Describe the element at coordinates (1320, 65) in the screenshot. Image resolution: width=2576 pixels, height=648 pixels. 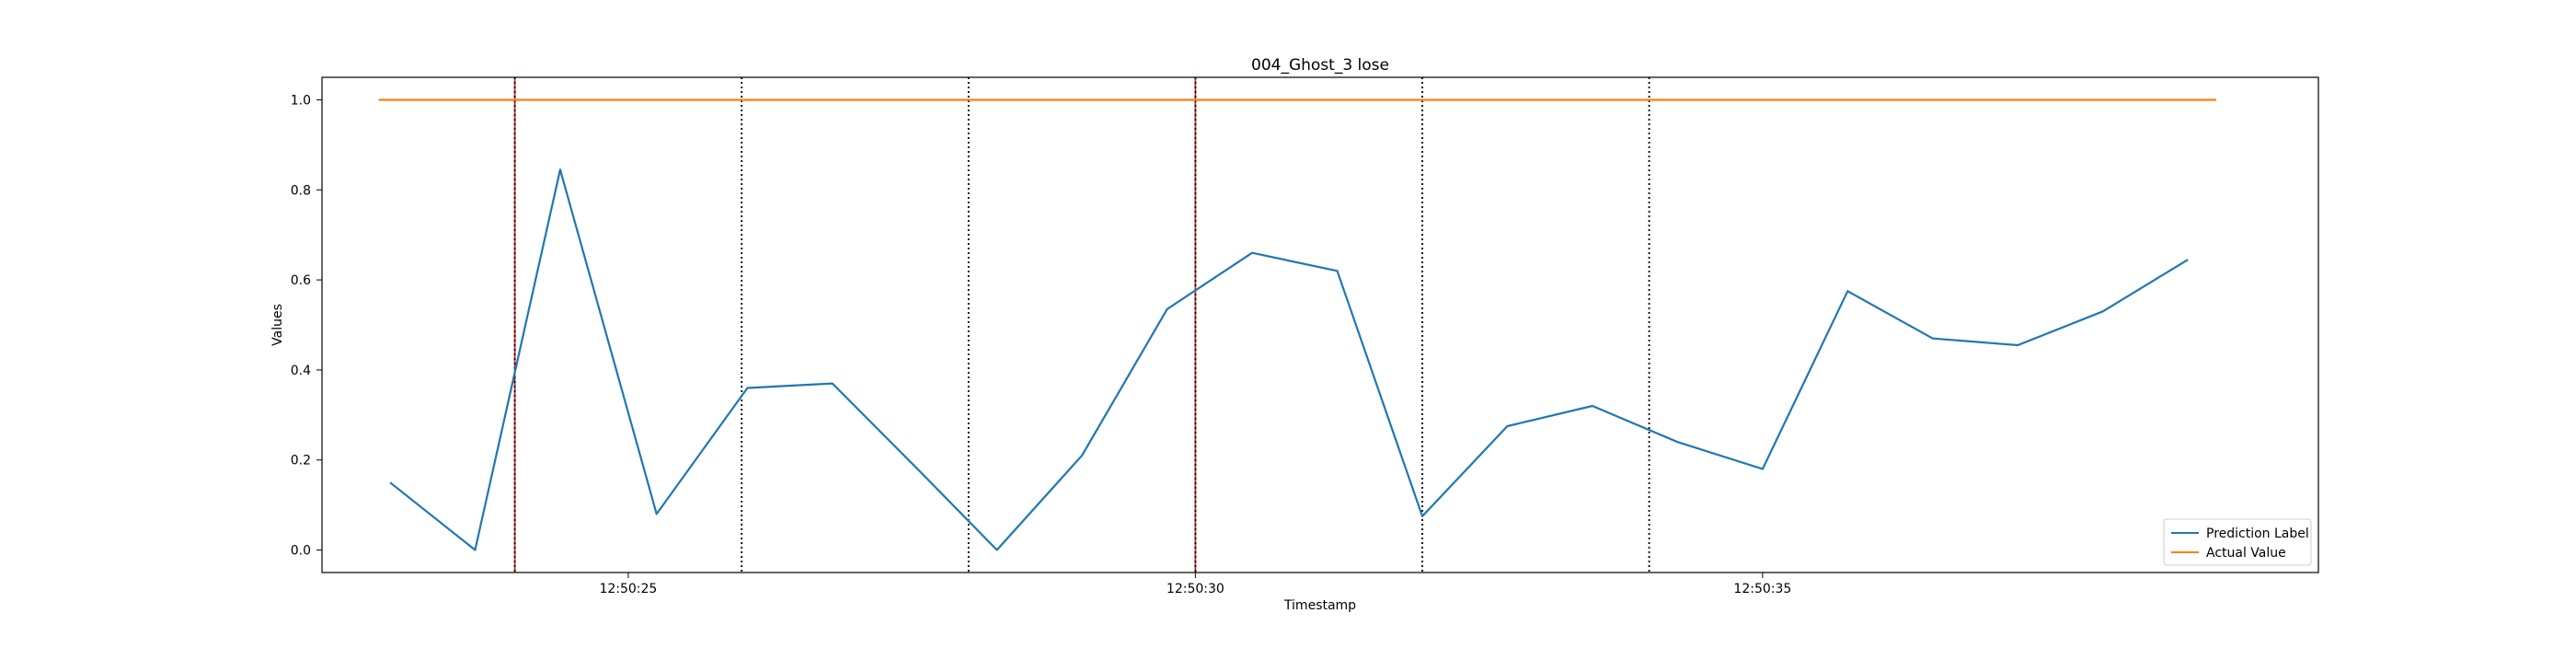
I see `chart-title: 004_Ghost_3 lose` at that location.